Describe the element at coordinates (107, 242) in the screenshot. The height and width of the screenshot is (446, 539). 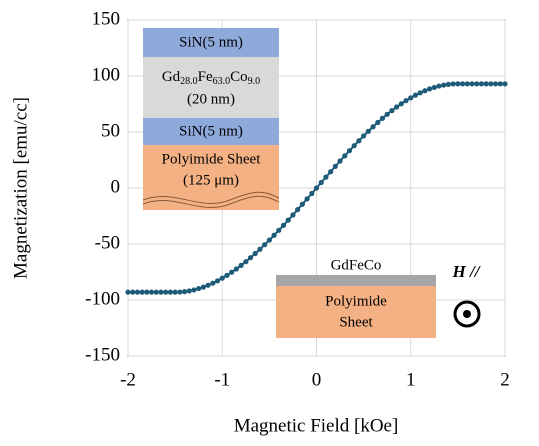
I see `y-tick-label: -50` at that location.